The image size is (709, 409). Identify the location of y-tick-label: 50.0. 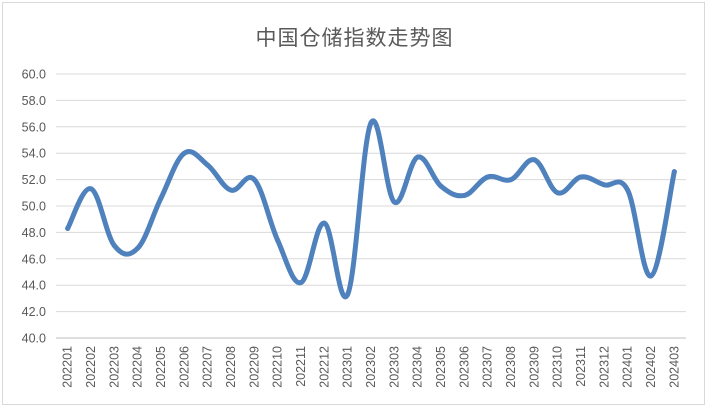
(34, 207).